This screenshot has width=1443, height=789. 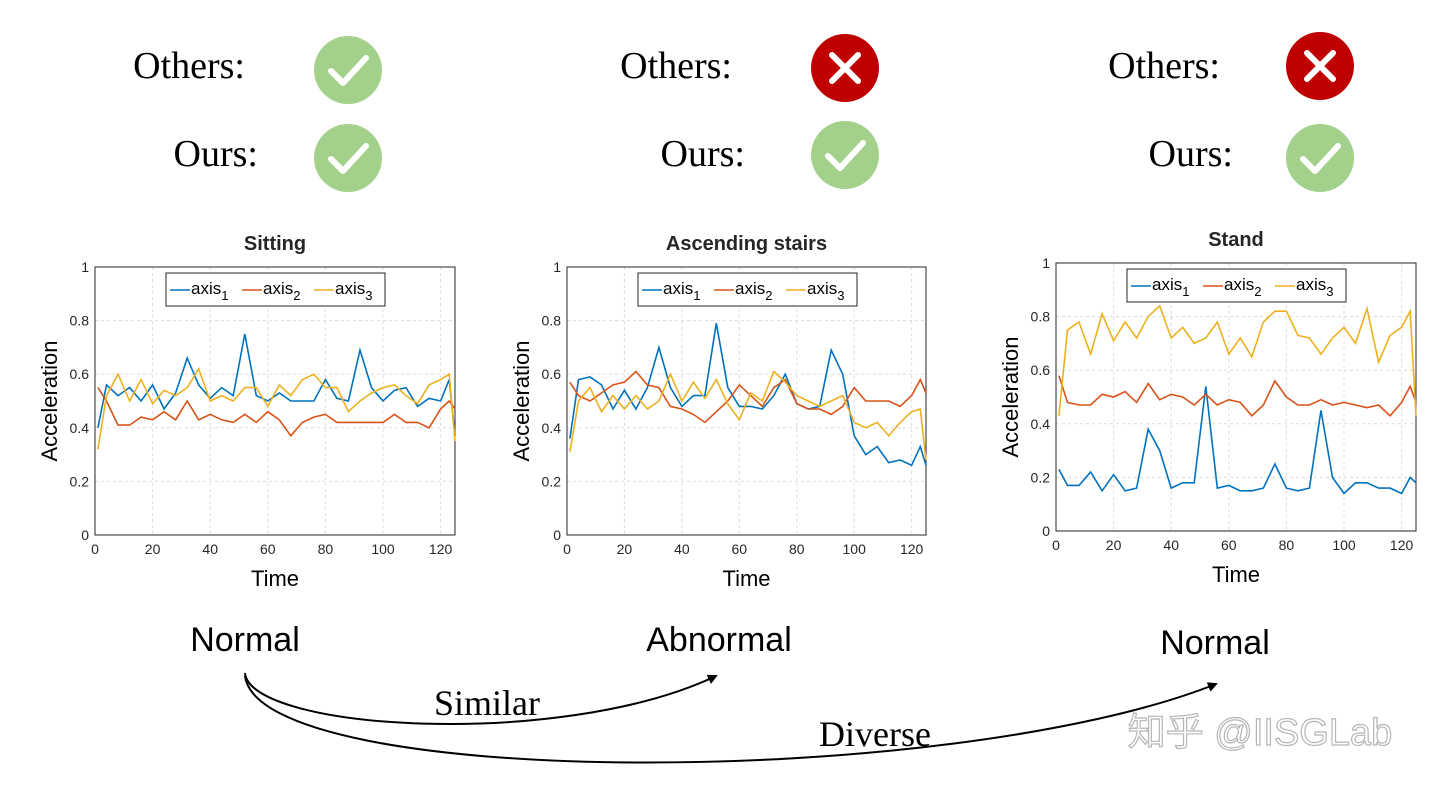 What do you see at coordinates (1236, 240) in the screenshot?
I see `chart-title: Stand` at bounding box center [1236, 240].